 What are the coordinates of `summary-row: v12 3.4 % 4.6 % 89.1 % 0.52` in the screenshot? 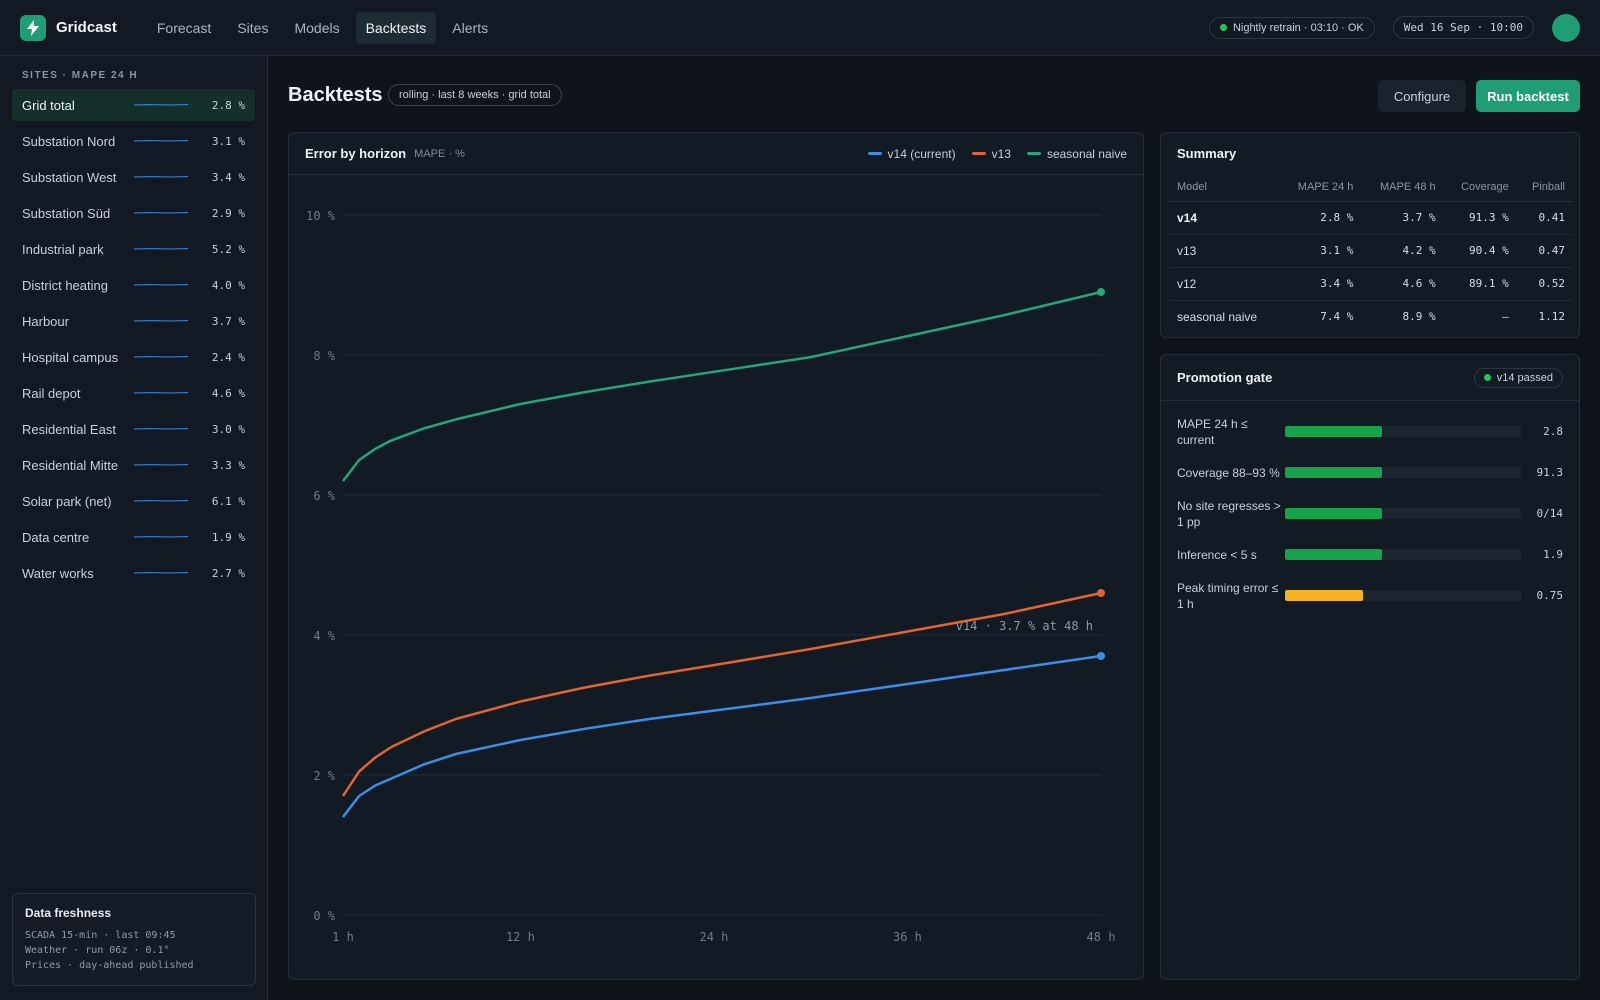 It's located at (1371, 284).